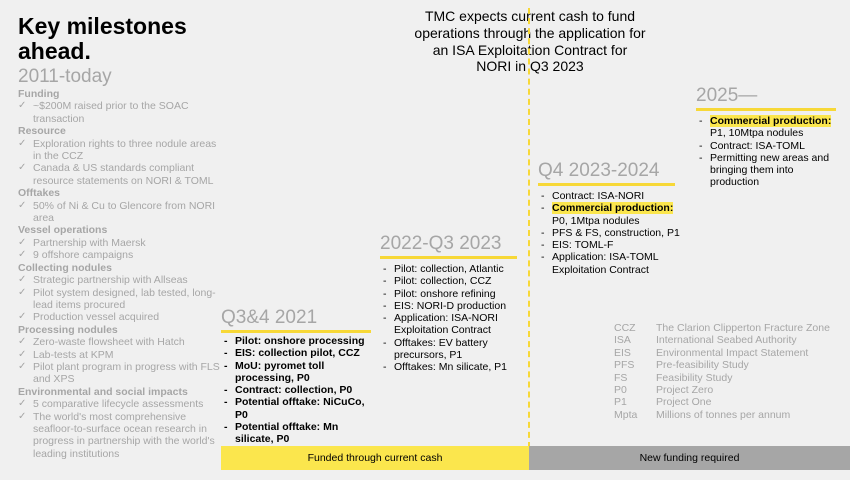 The image size is (850, 480). Describe the element at coordinates (622, 352) in the screenshot. I see `legend-abbr: EIS` at that location.